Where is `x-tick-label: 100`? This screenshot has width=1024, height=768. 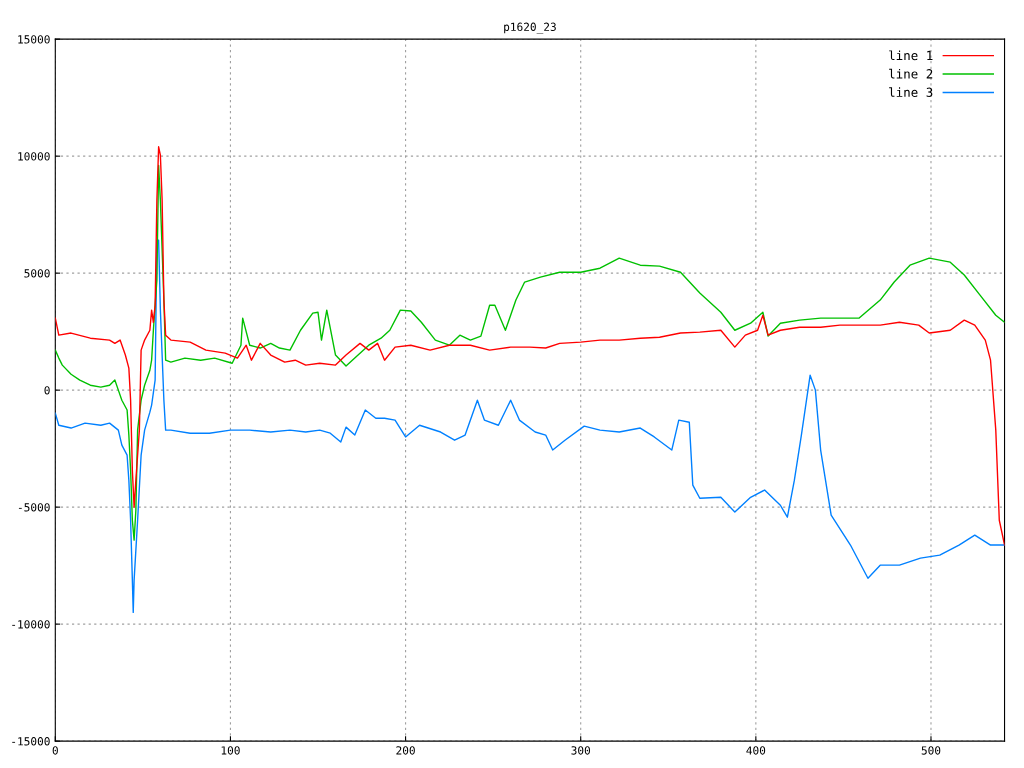 x-tick-label: 100 is located at coordinates (230, 750).